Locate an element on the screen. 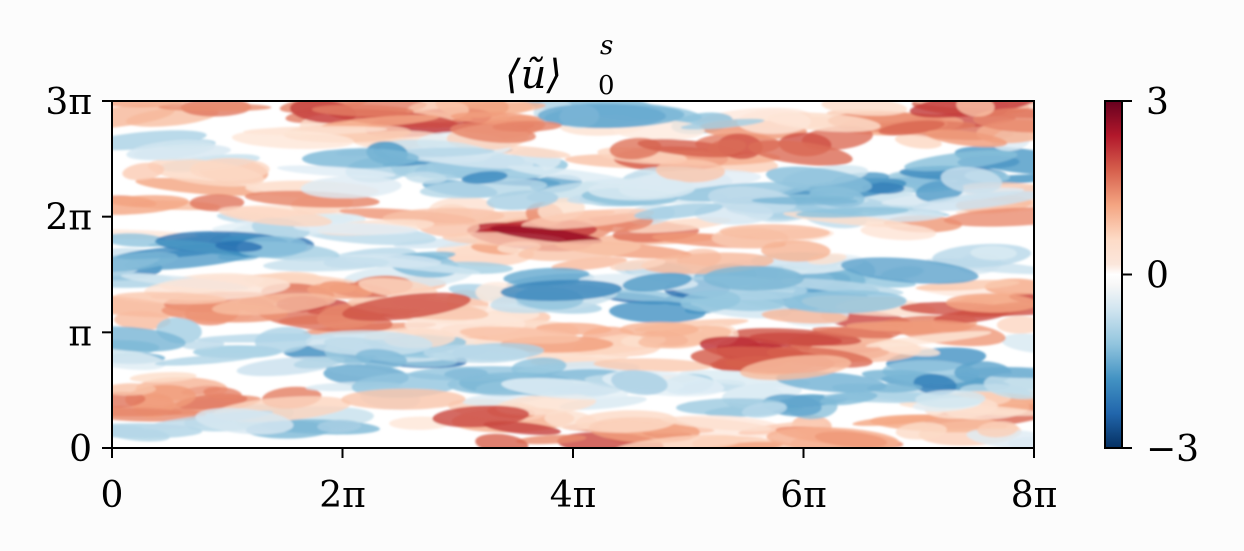 This screenshot has height=551, width=1244. colorbar-gradient is located at coordinates (1113, 274).